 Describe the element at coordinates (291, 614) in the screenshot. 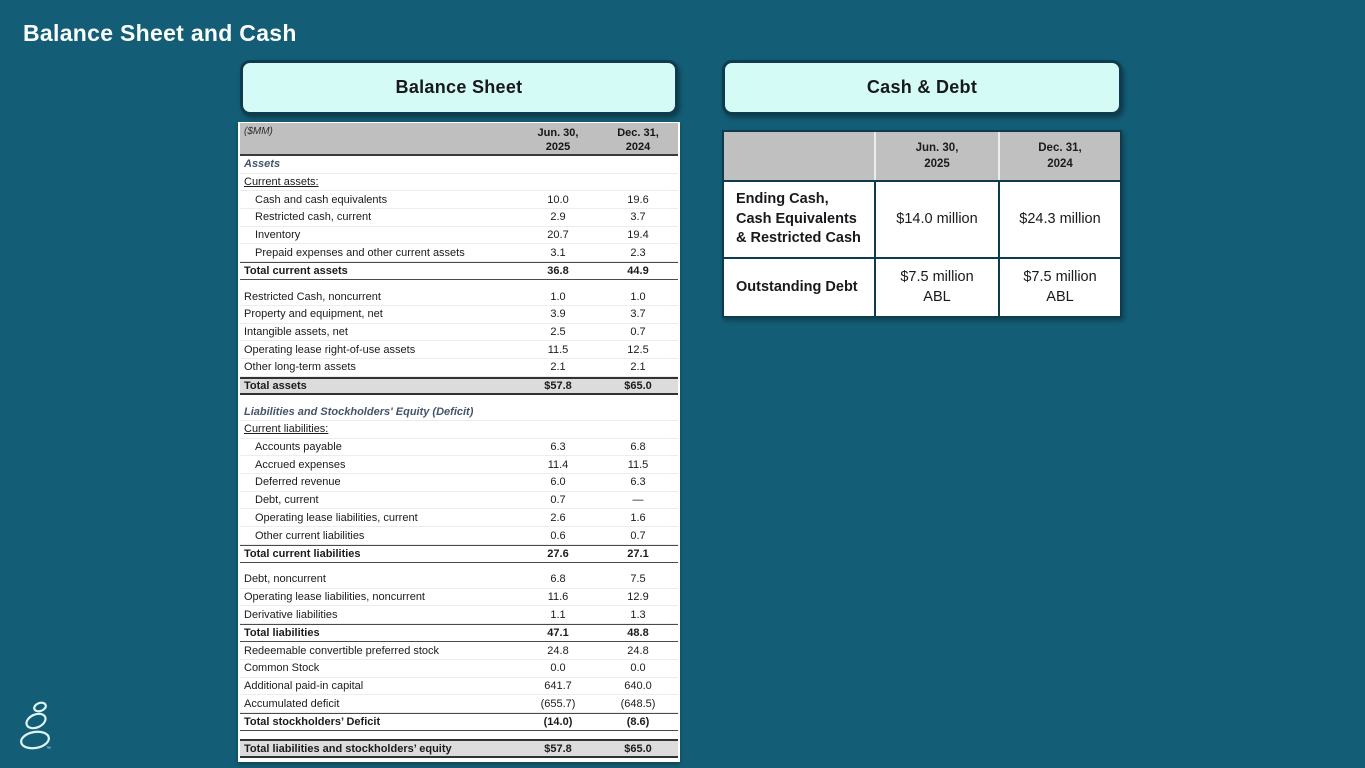

I see `row-label: Derivative liabilities` at that location.